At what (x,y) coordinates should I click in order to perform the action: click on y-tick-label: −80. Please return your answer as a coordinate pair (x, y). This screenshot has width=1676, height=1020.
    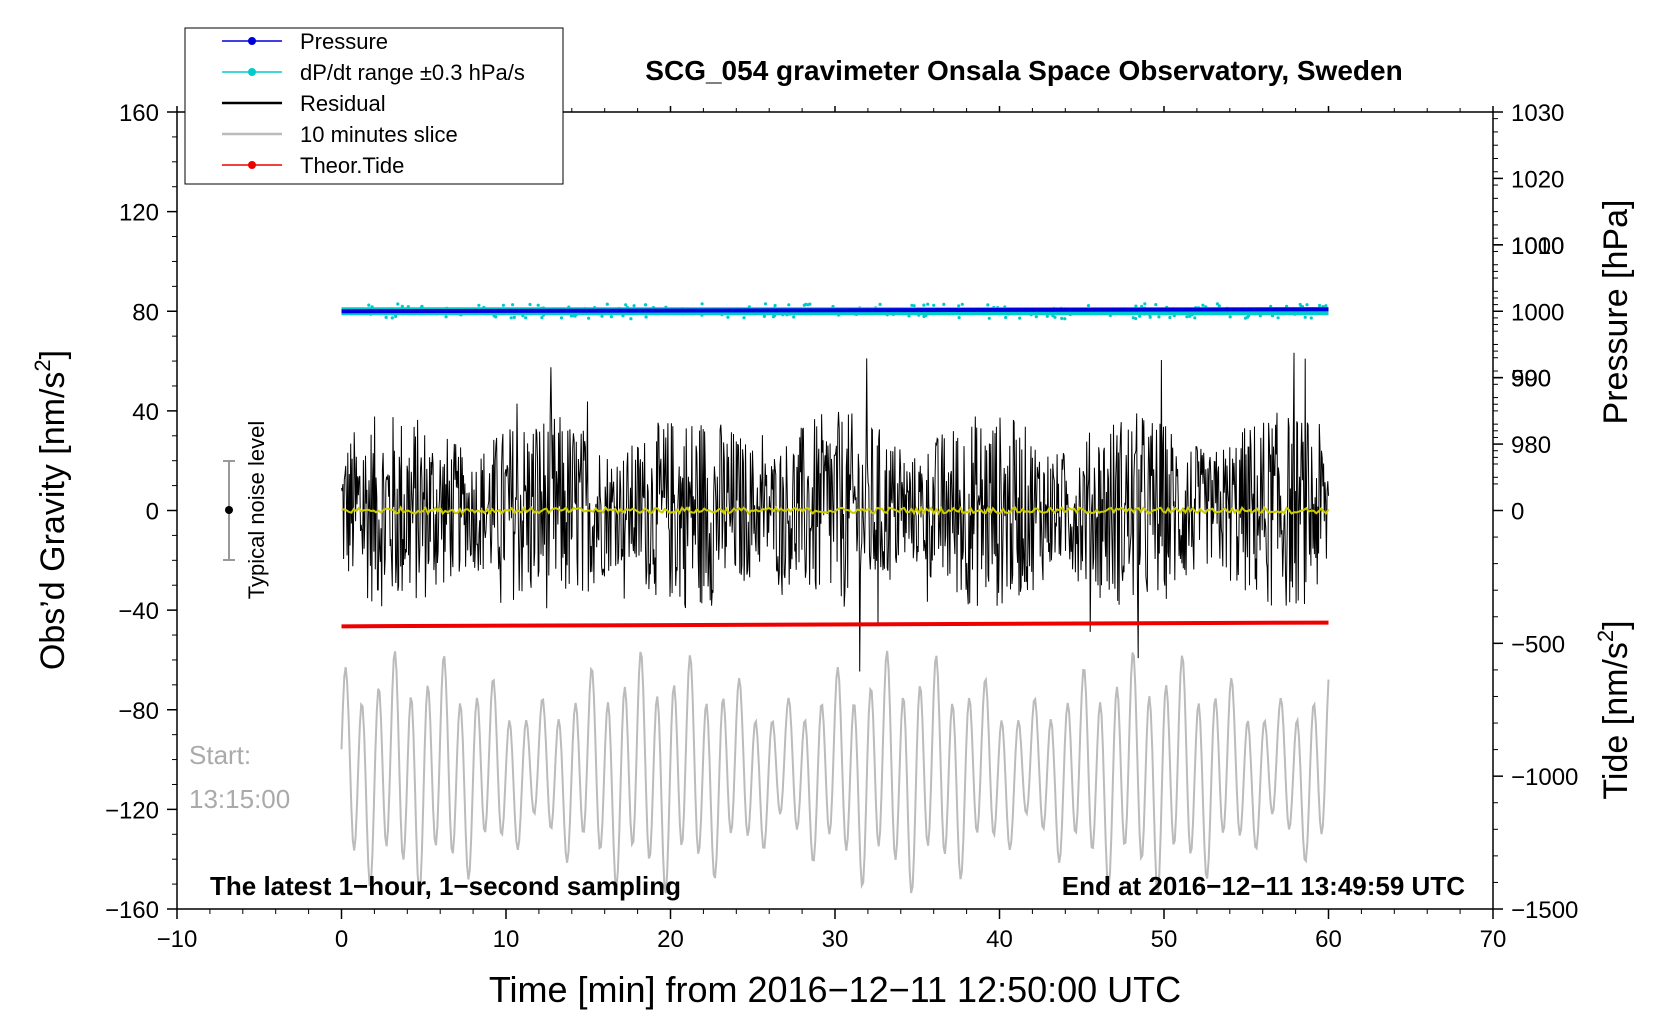
    Looking at the image, I should click on (138, 711).